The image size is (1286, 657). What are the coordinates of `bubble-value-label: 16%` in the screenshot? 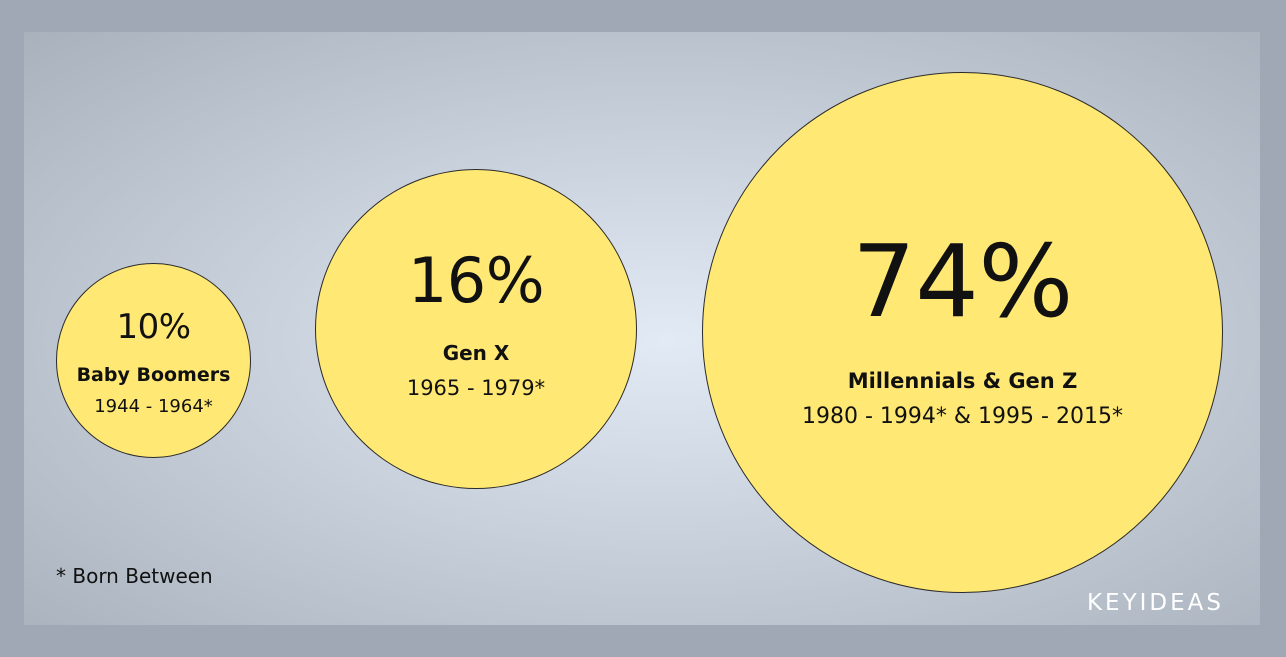 It's located at (476, 280).